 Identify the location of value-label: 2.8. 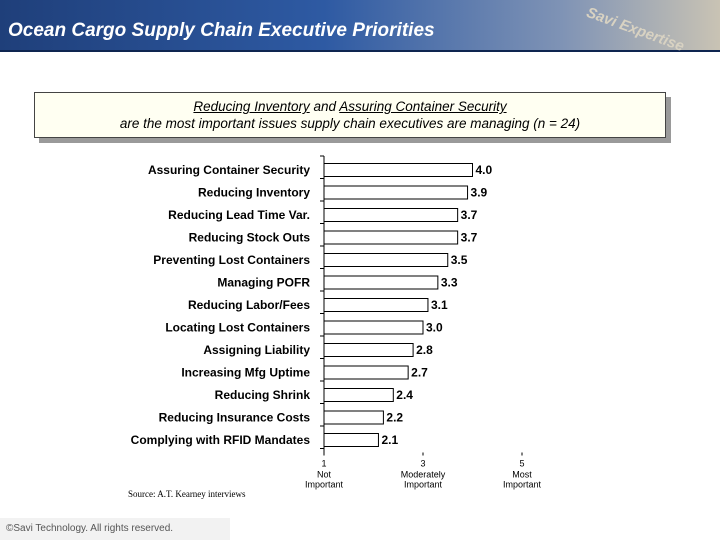
(424, 350).